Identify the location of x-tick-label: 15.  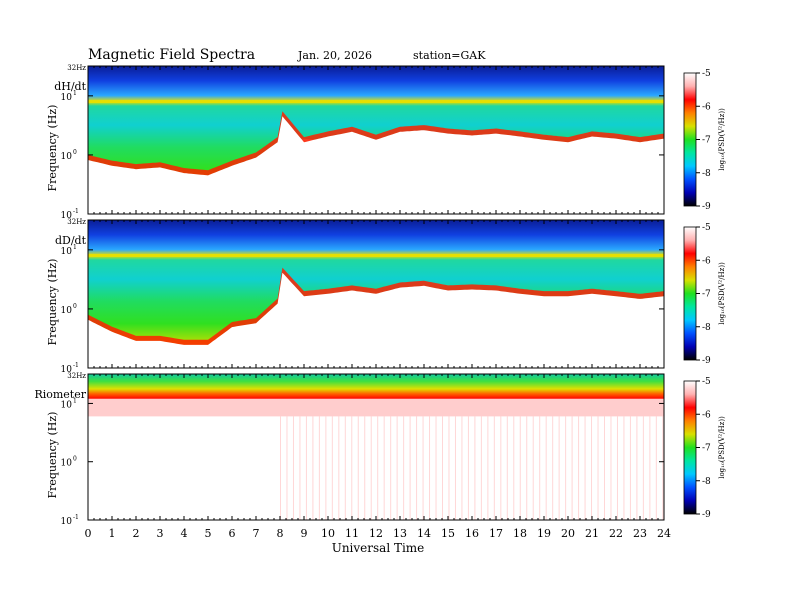
(448, 533).